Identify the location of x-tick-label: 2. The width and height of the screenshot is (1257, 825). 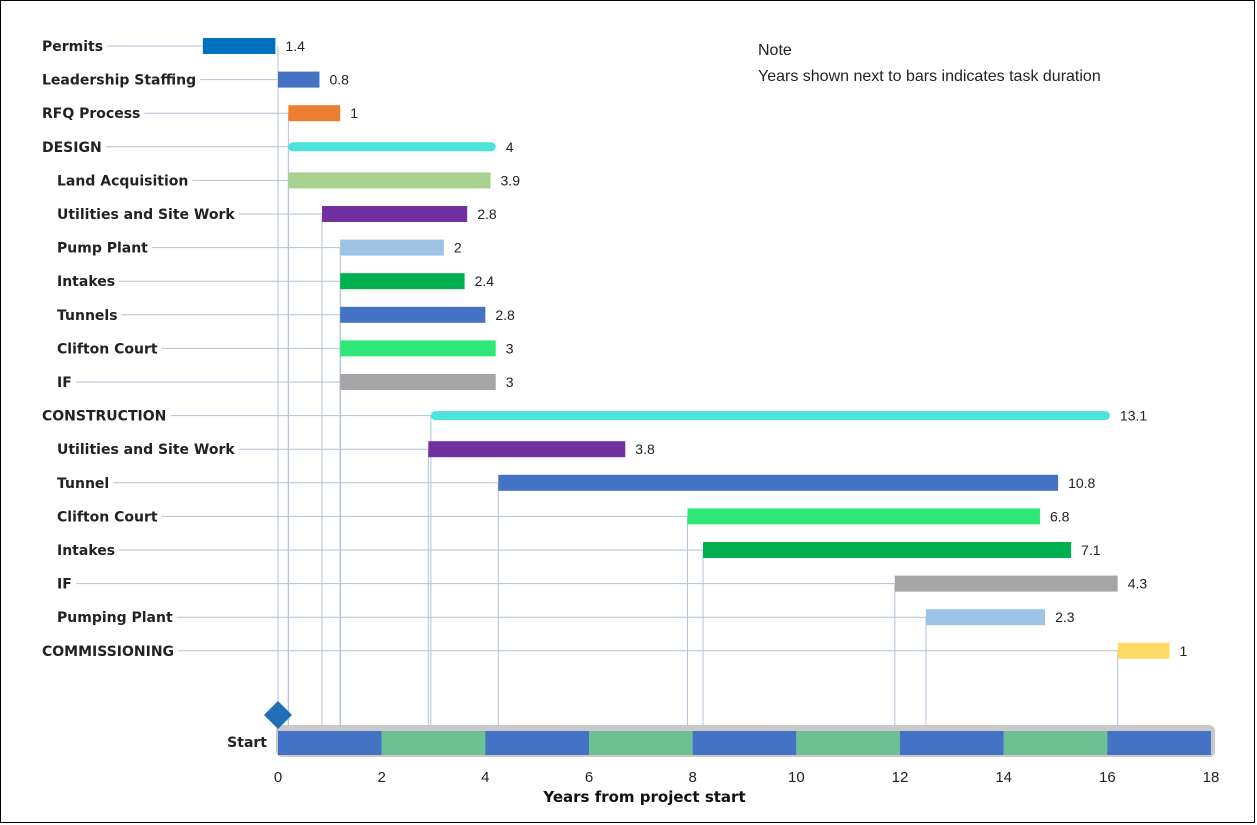
(381, 777).